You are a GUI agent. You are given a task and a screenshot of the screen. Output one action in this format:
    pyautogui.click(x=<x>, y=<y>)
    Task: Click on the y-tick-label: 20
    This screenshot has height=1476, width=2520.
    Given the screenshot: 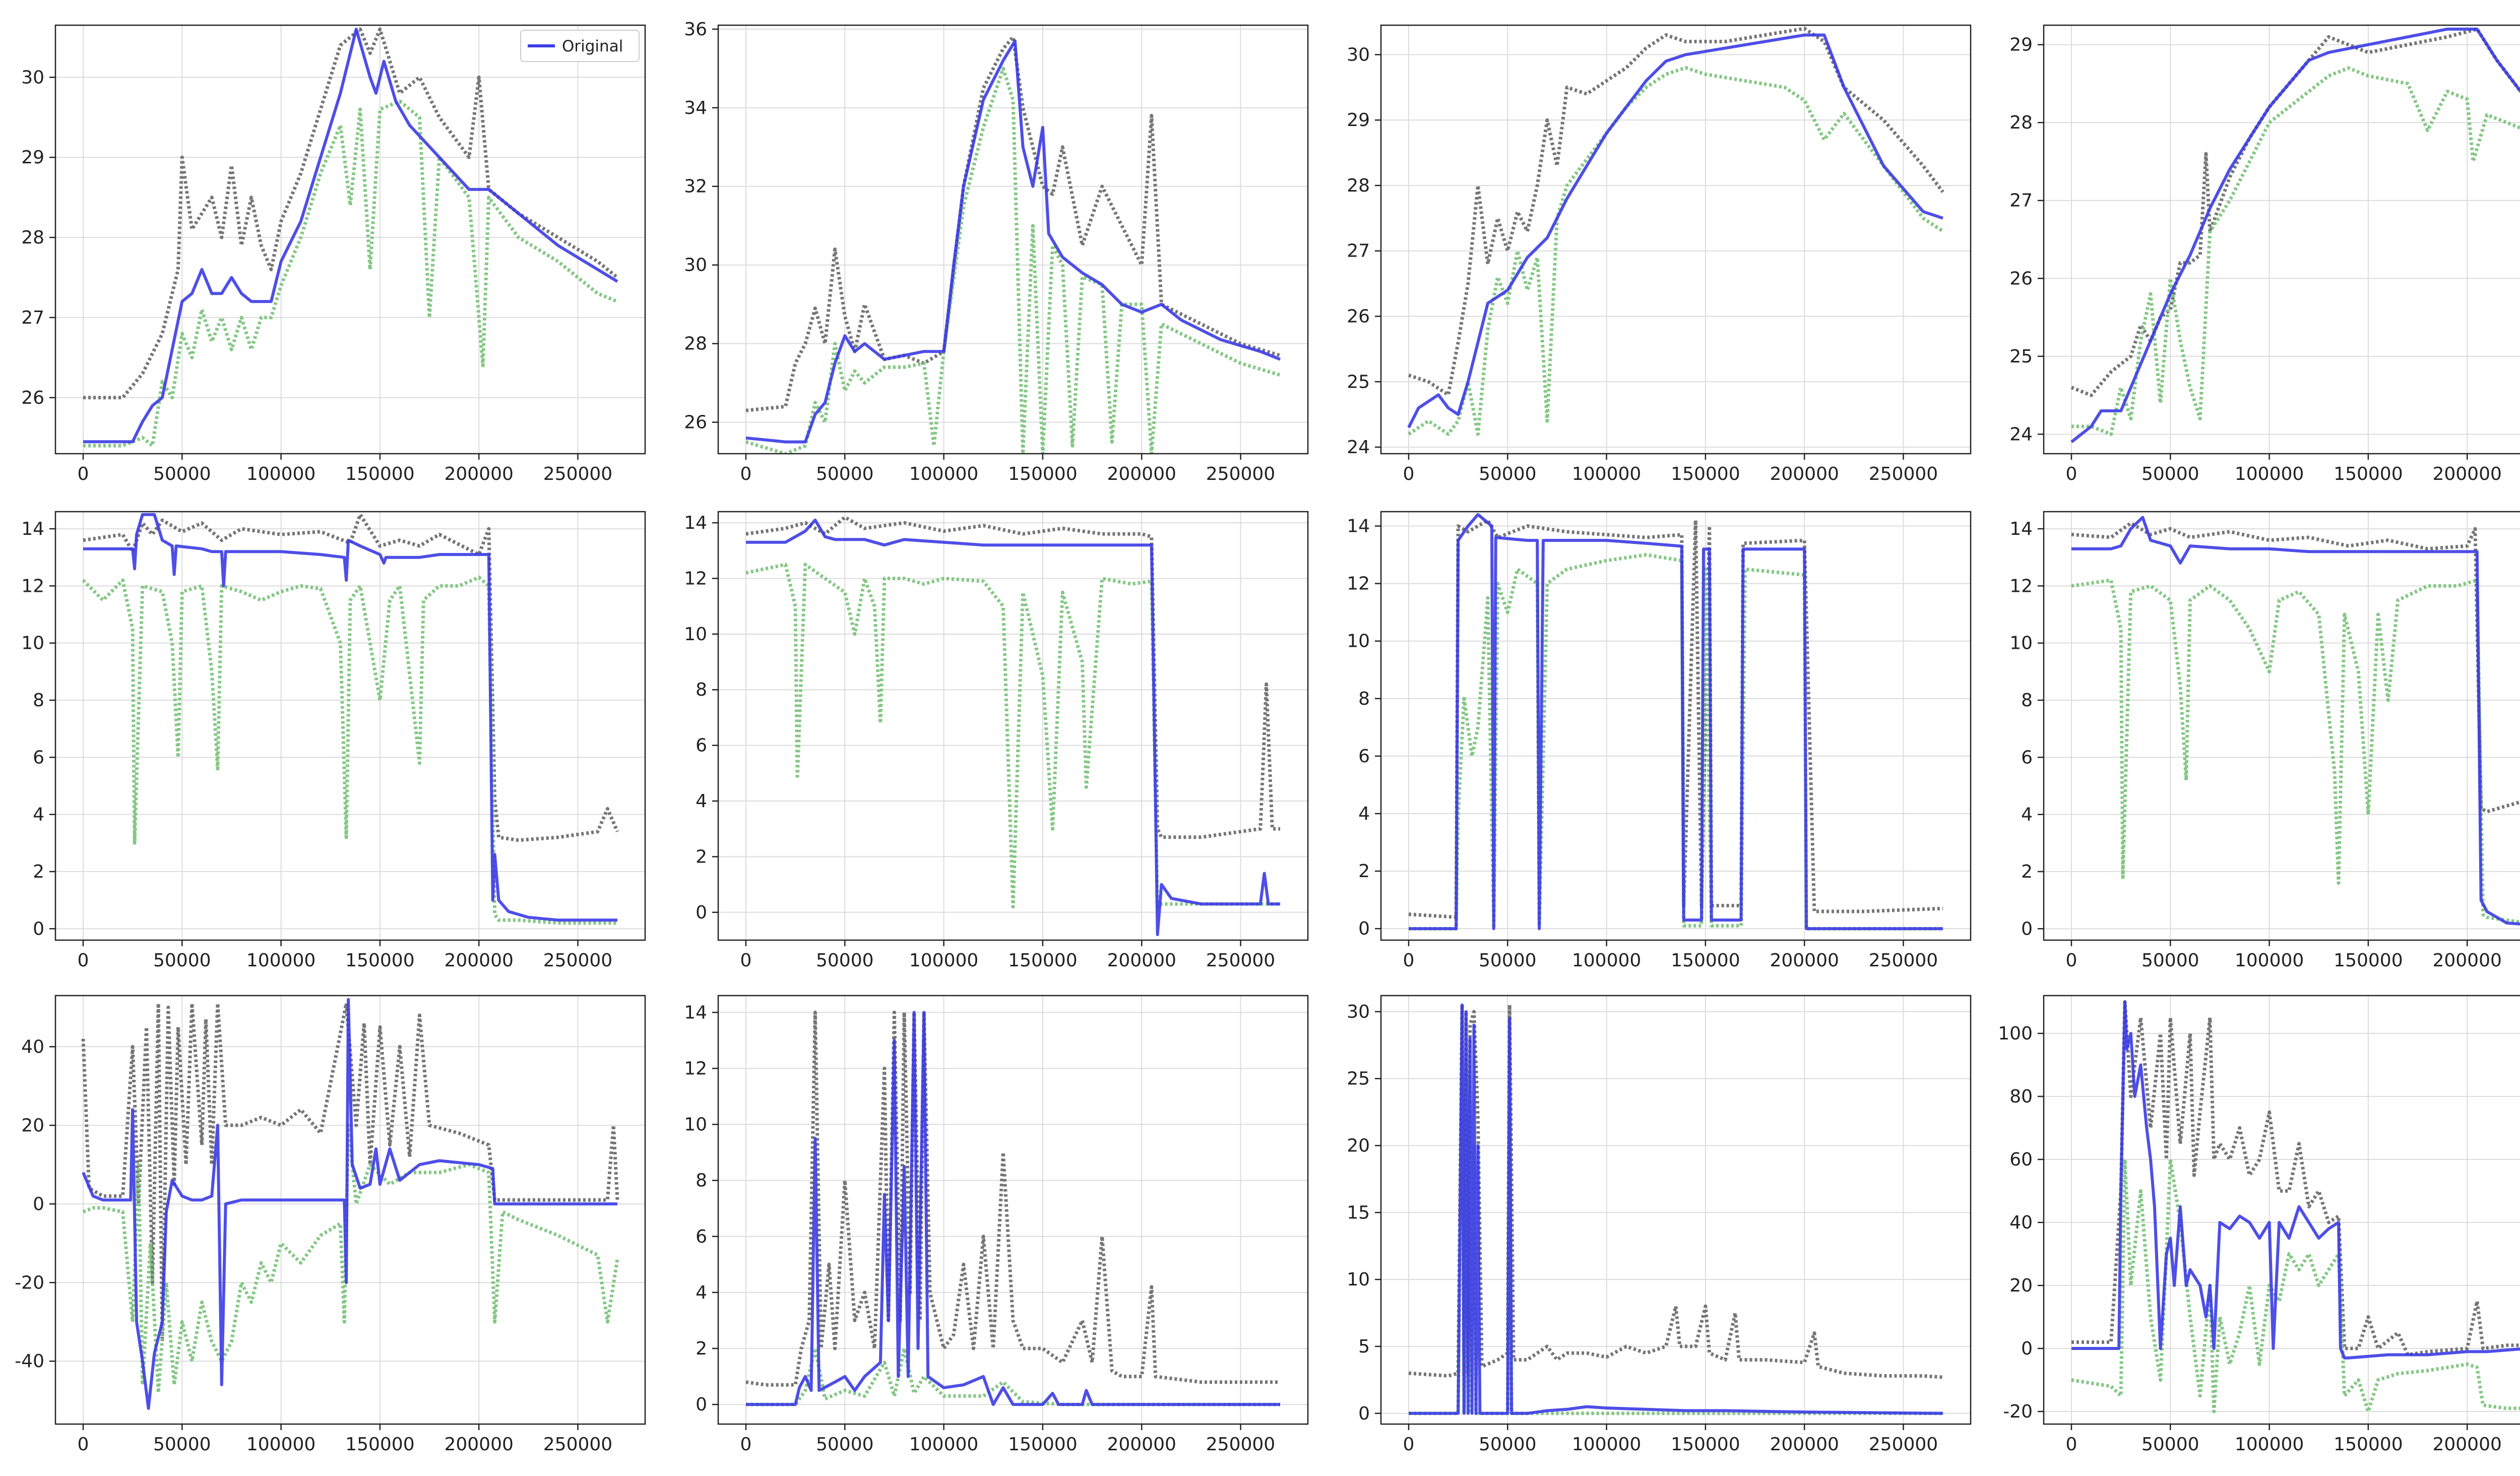 What is the action you would take?
    pyautogui.click(x=32, y=1125)
    